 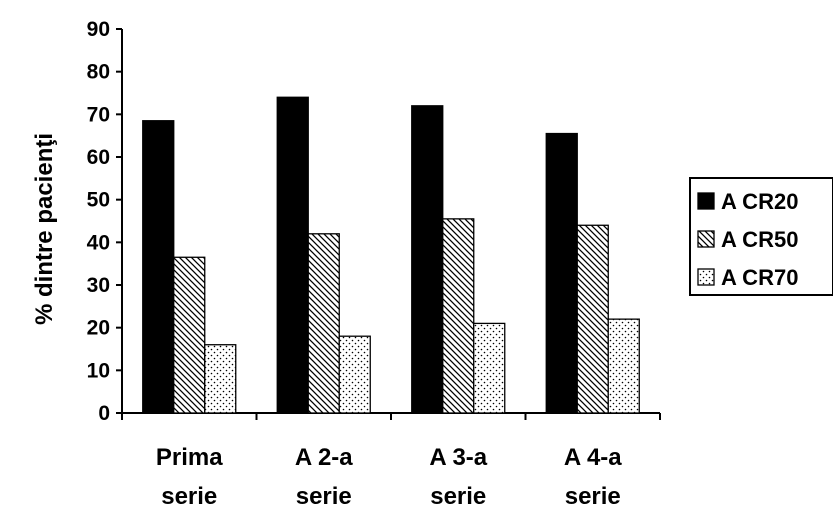 I want to click on y-tick-label: 20, so click(x=98, y=328).